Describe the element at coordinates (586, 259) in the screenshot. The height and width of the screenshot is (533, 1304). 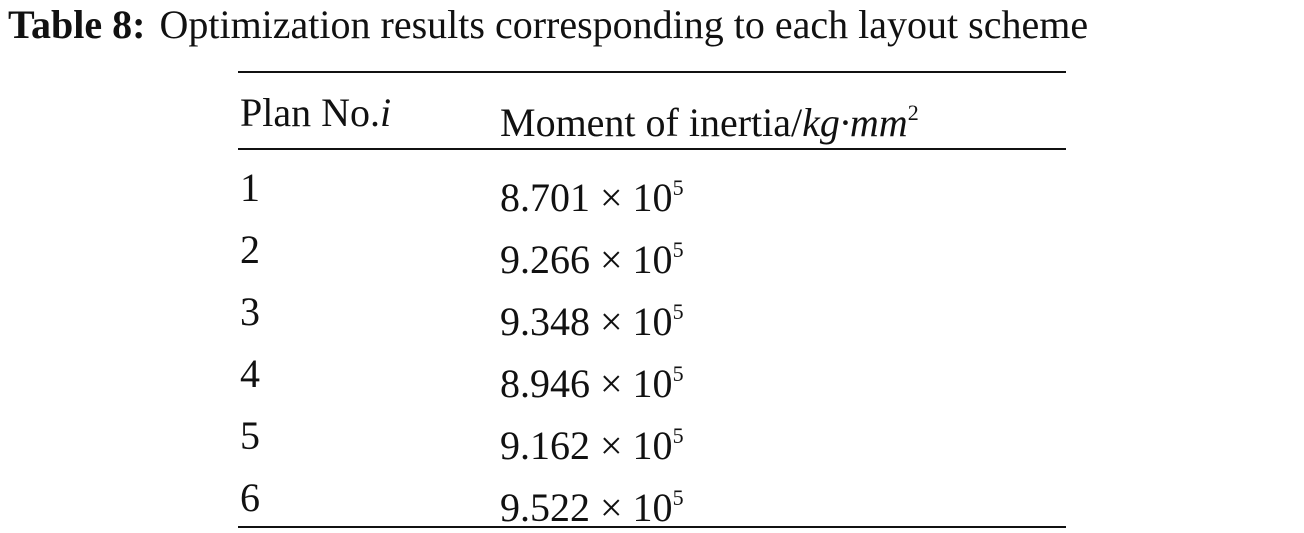
I see `inertia-base: 9.266 × 10` at that location.